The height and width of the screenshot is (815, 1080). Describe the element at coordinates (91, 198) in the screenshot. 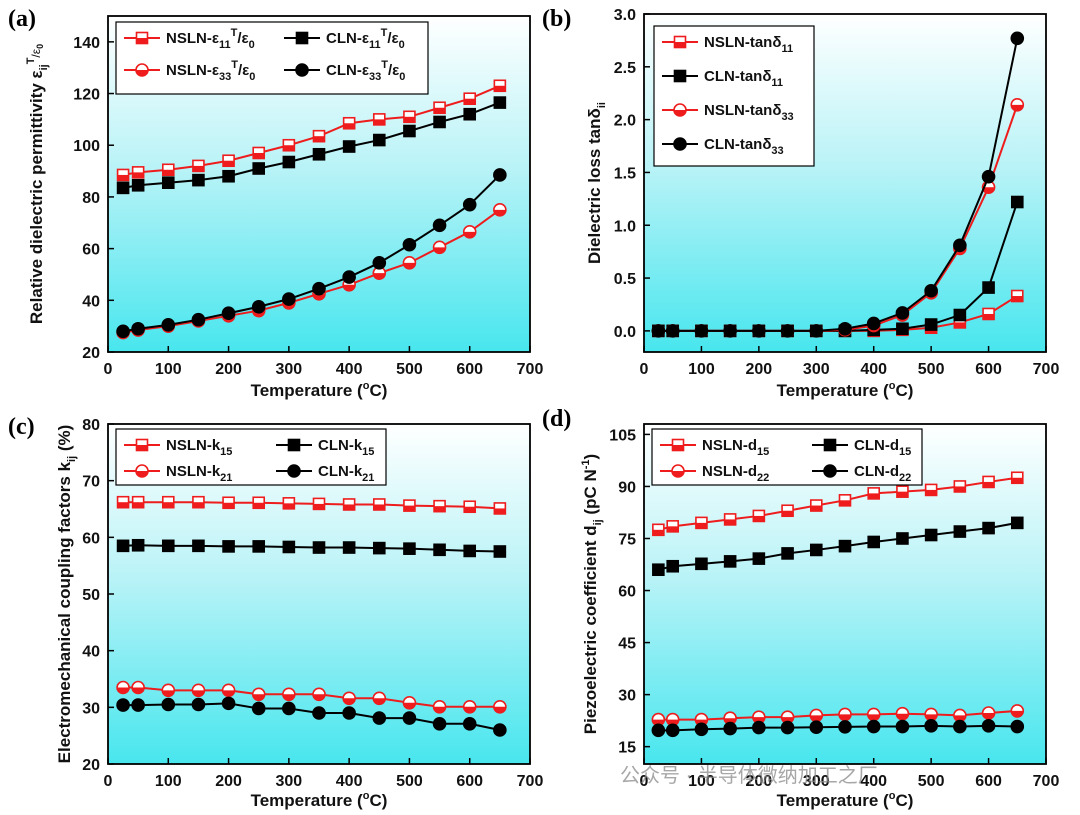

I see `y-tick-label: 80` at that location.